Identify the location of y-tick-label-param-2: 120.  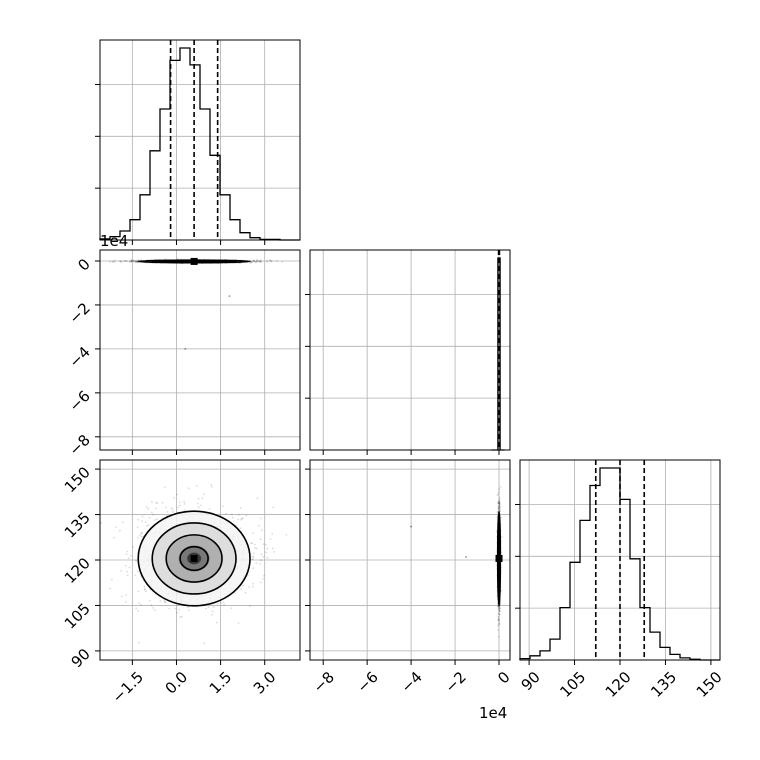
(77, 570).